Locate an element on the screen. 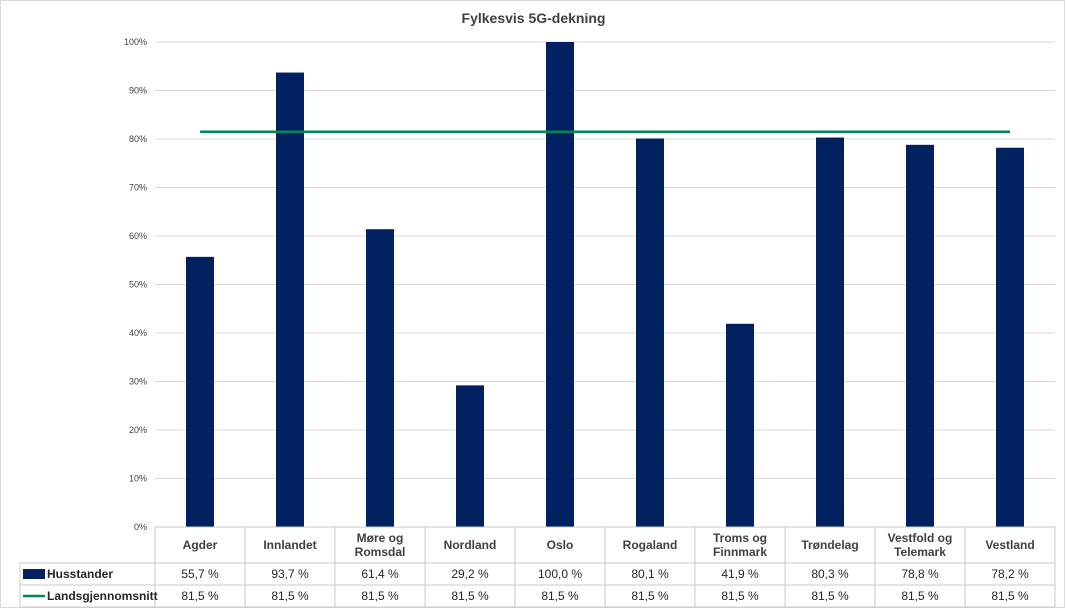  category-label: Agder is located at coordinates (200, 545).